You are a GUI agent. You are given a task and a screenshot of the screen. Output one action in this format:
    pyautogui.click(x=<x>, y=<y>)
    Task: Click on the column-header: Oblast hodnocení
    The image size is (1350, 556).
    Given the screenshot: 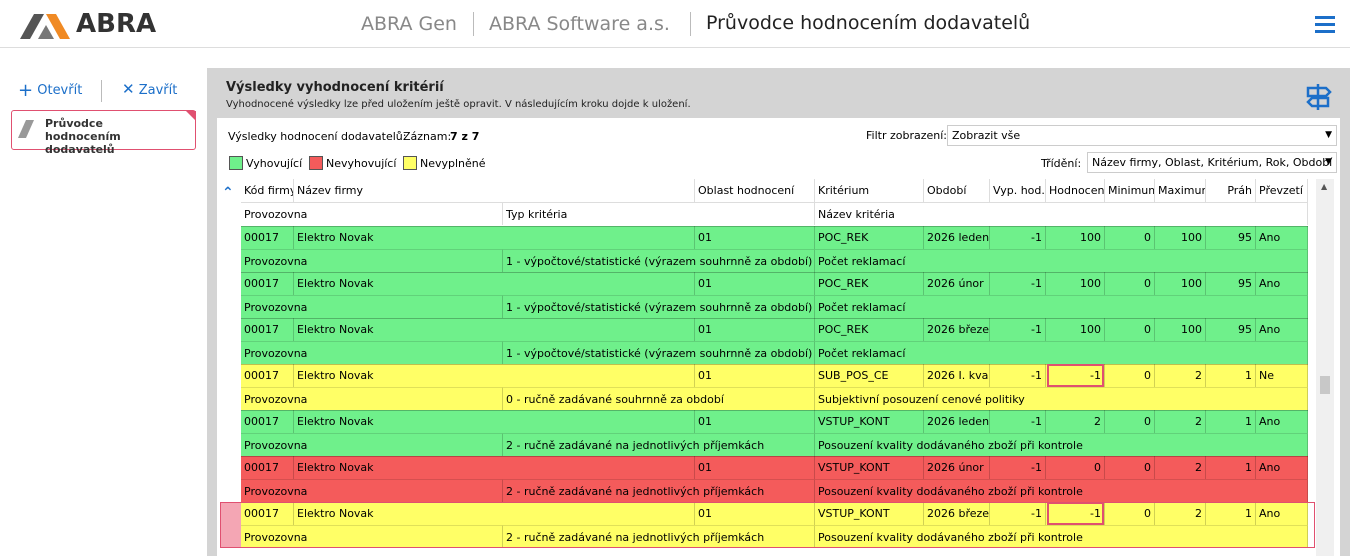 What is the action you would take?
    pyautogui.click(x=755, y=190)
    